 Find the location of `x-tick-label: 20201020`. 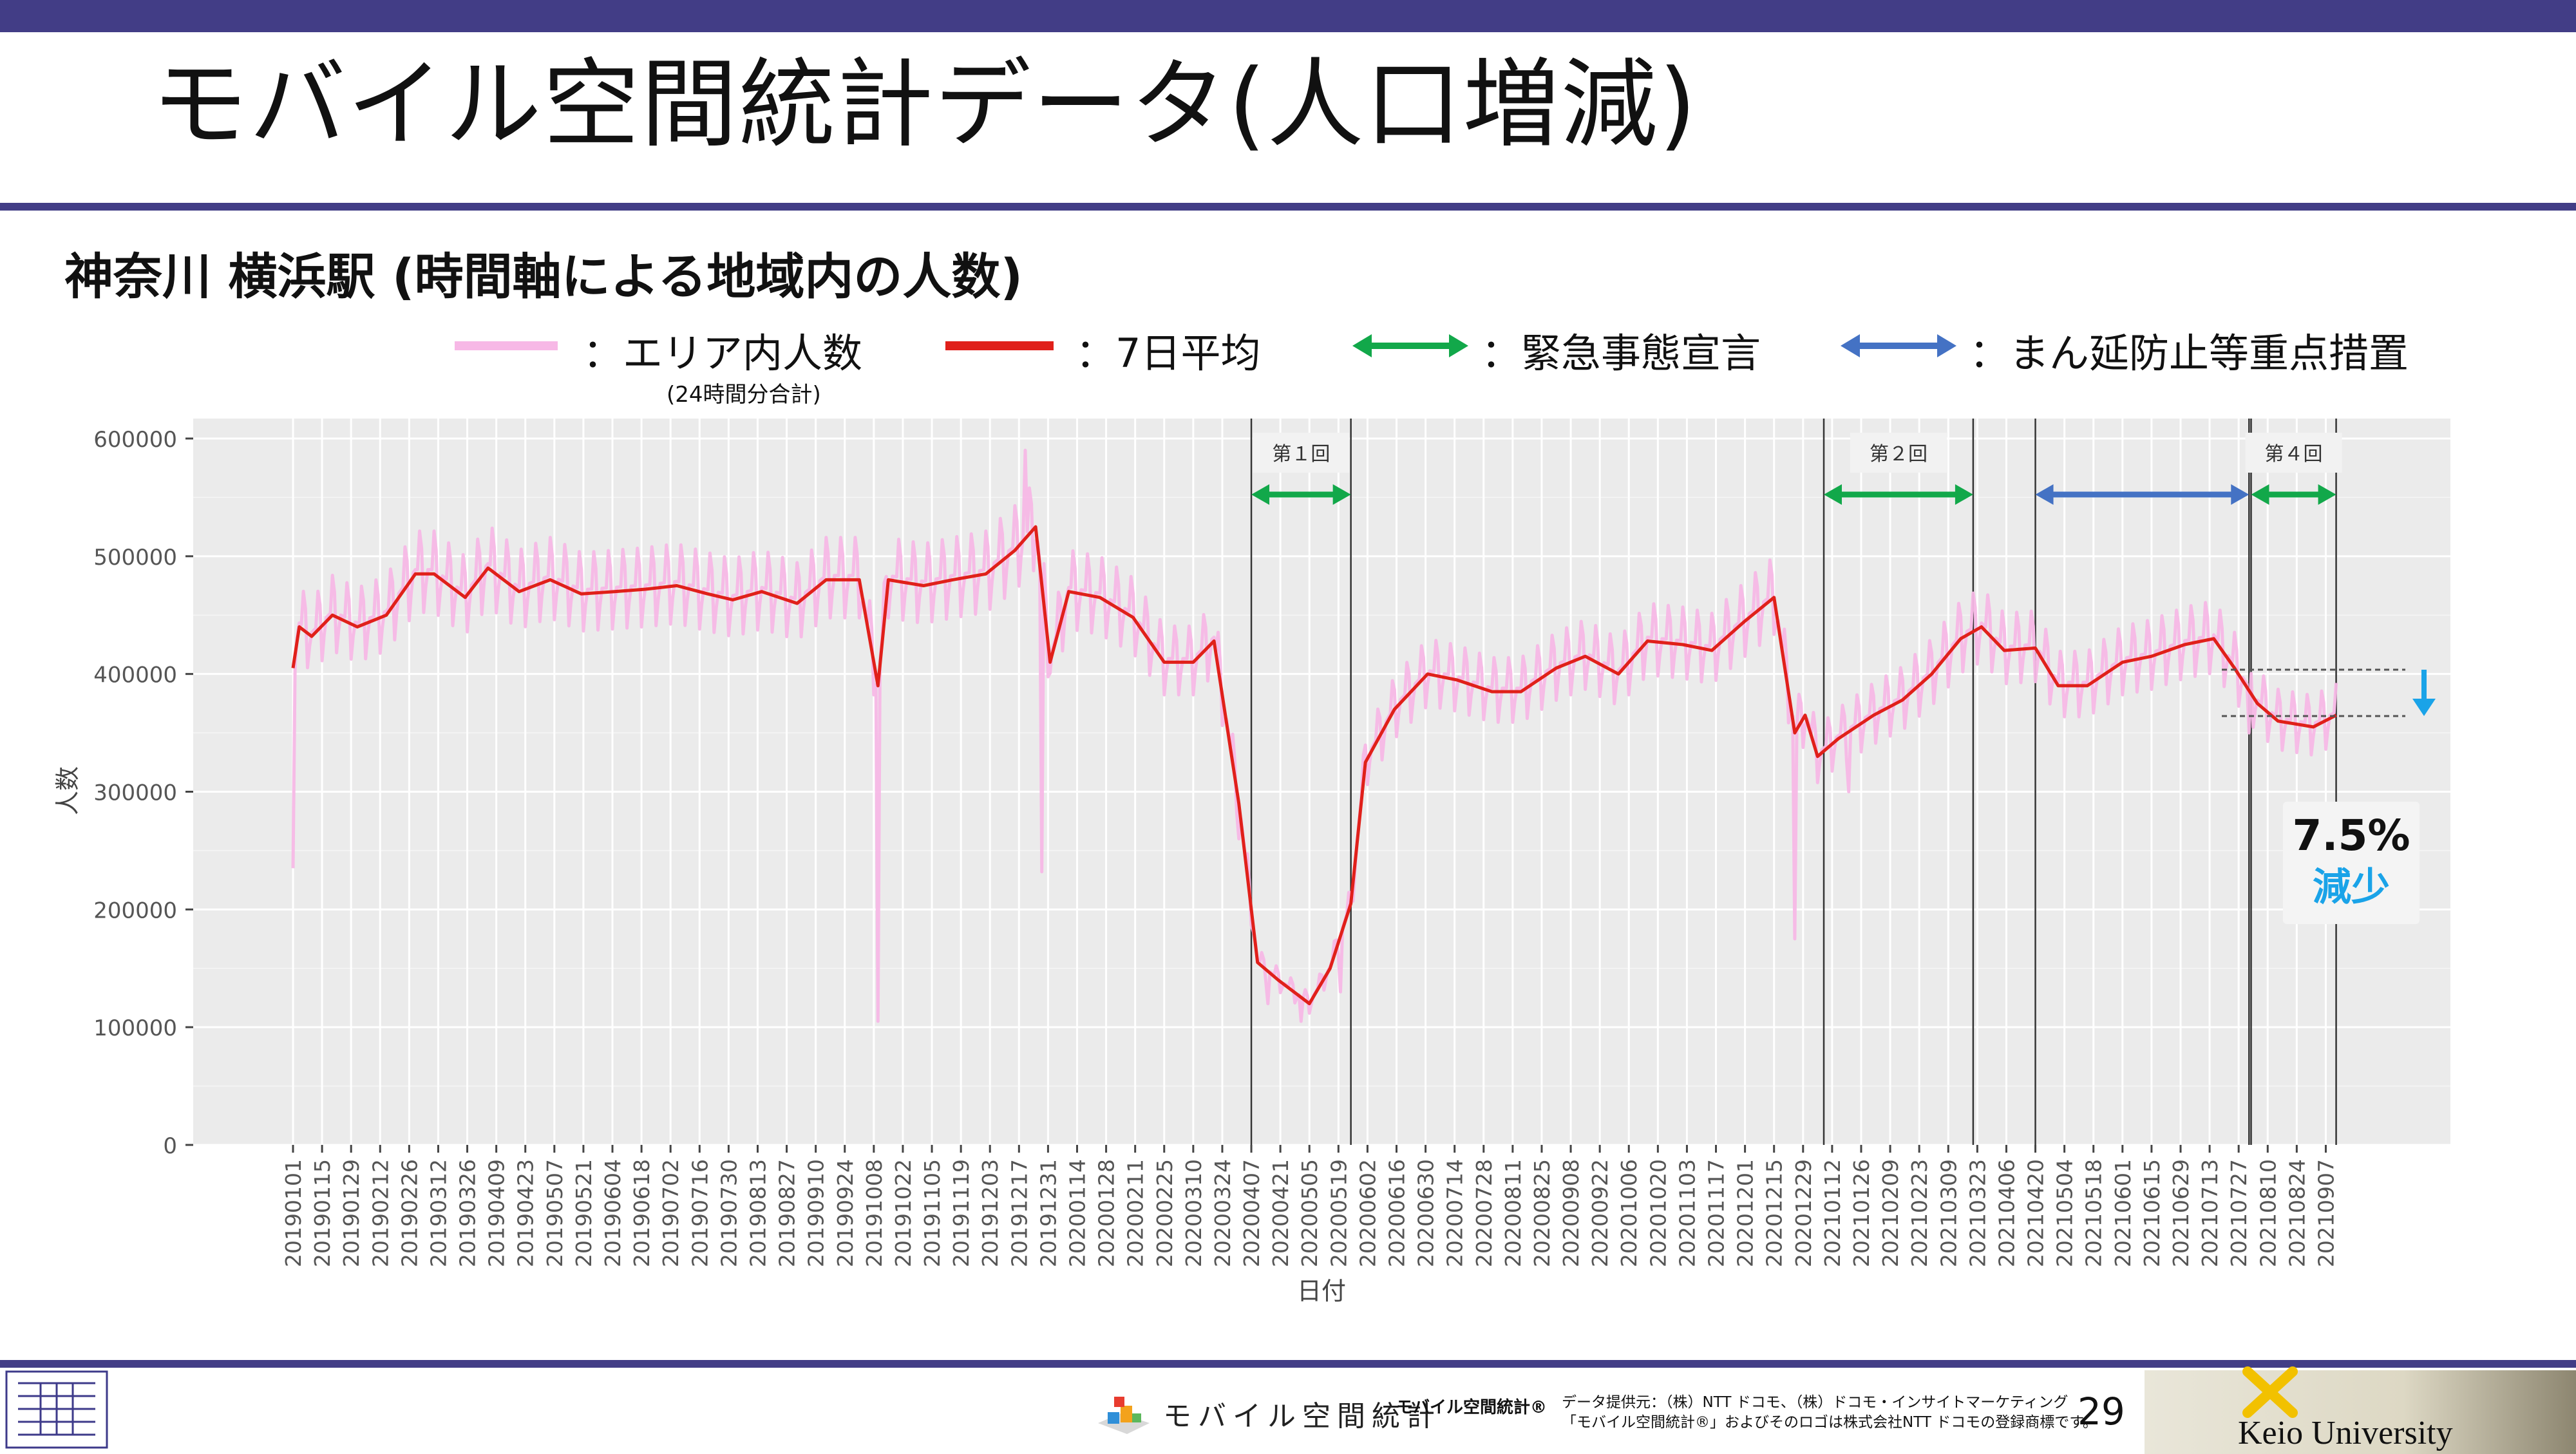

x-tick-label: 20201020 is located at coordinates (1658, 1213).